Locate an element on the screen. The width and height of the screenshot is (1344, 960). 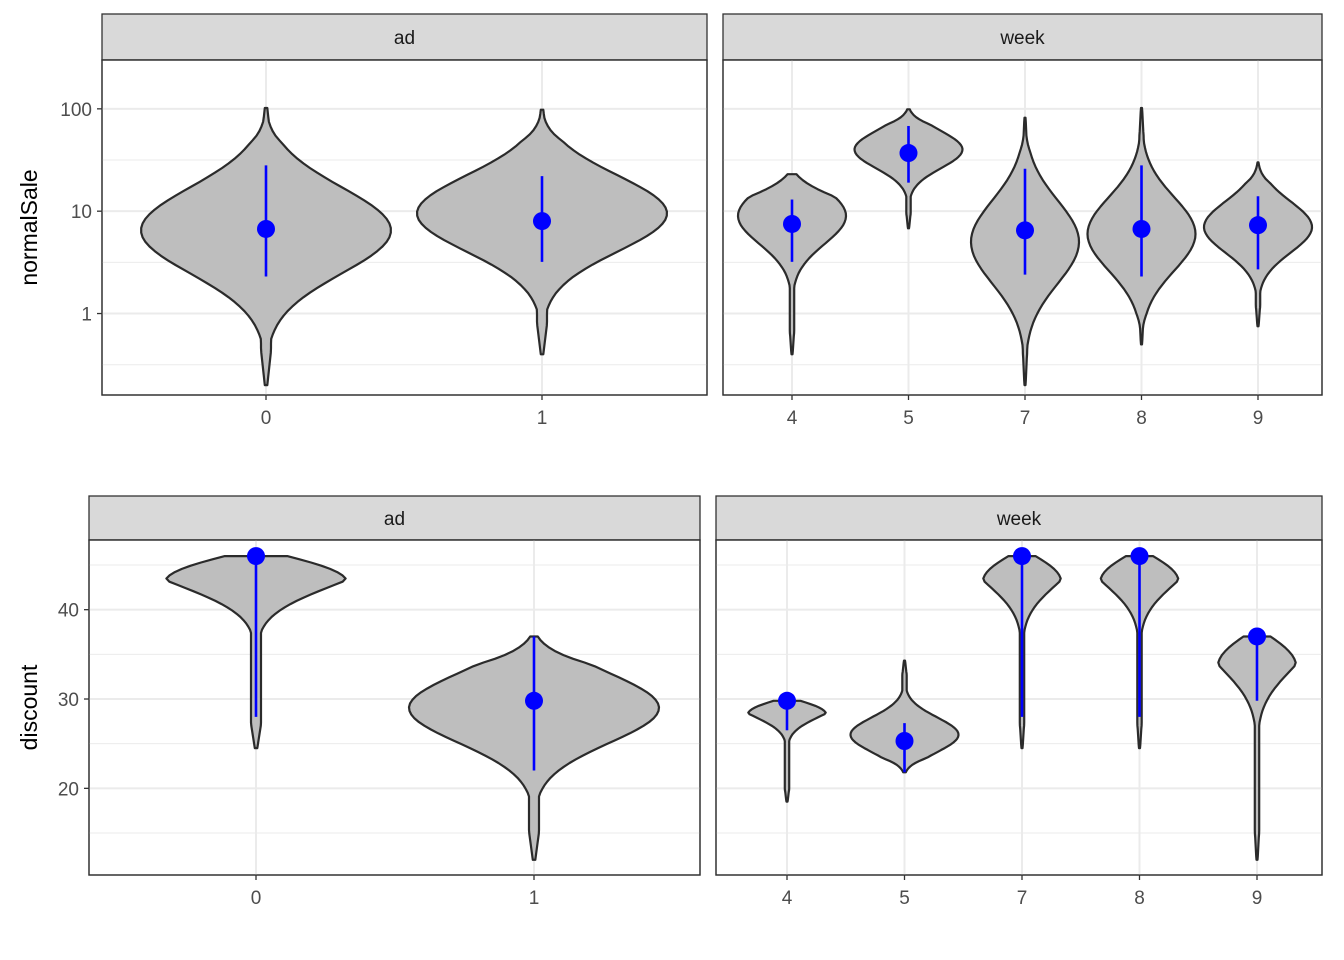
y-axis-title: discount is located at coordinates (29, 707).